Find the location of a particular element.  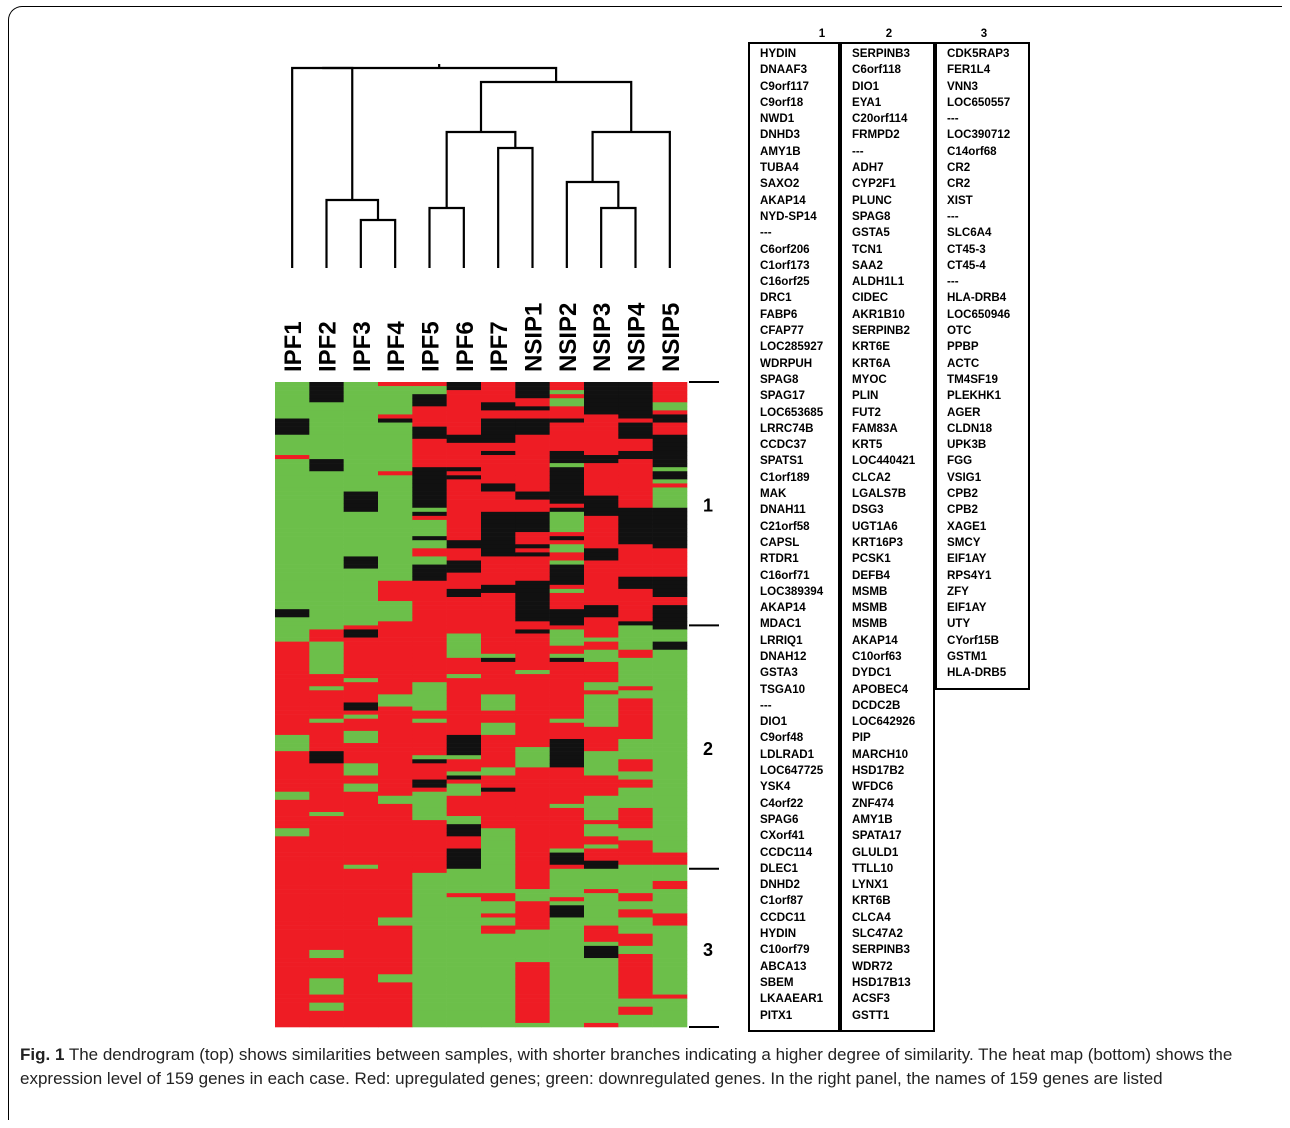

gene-name: C1orf173 is located at coordinates (785, 265).